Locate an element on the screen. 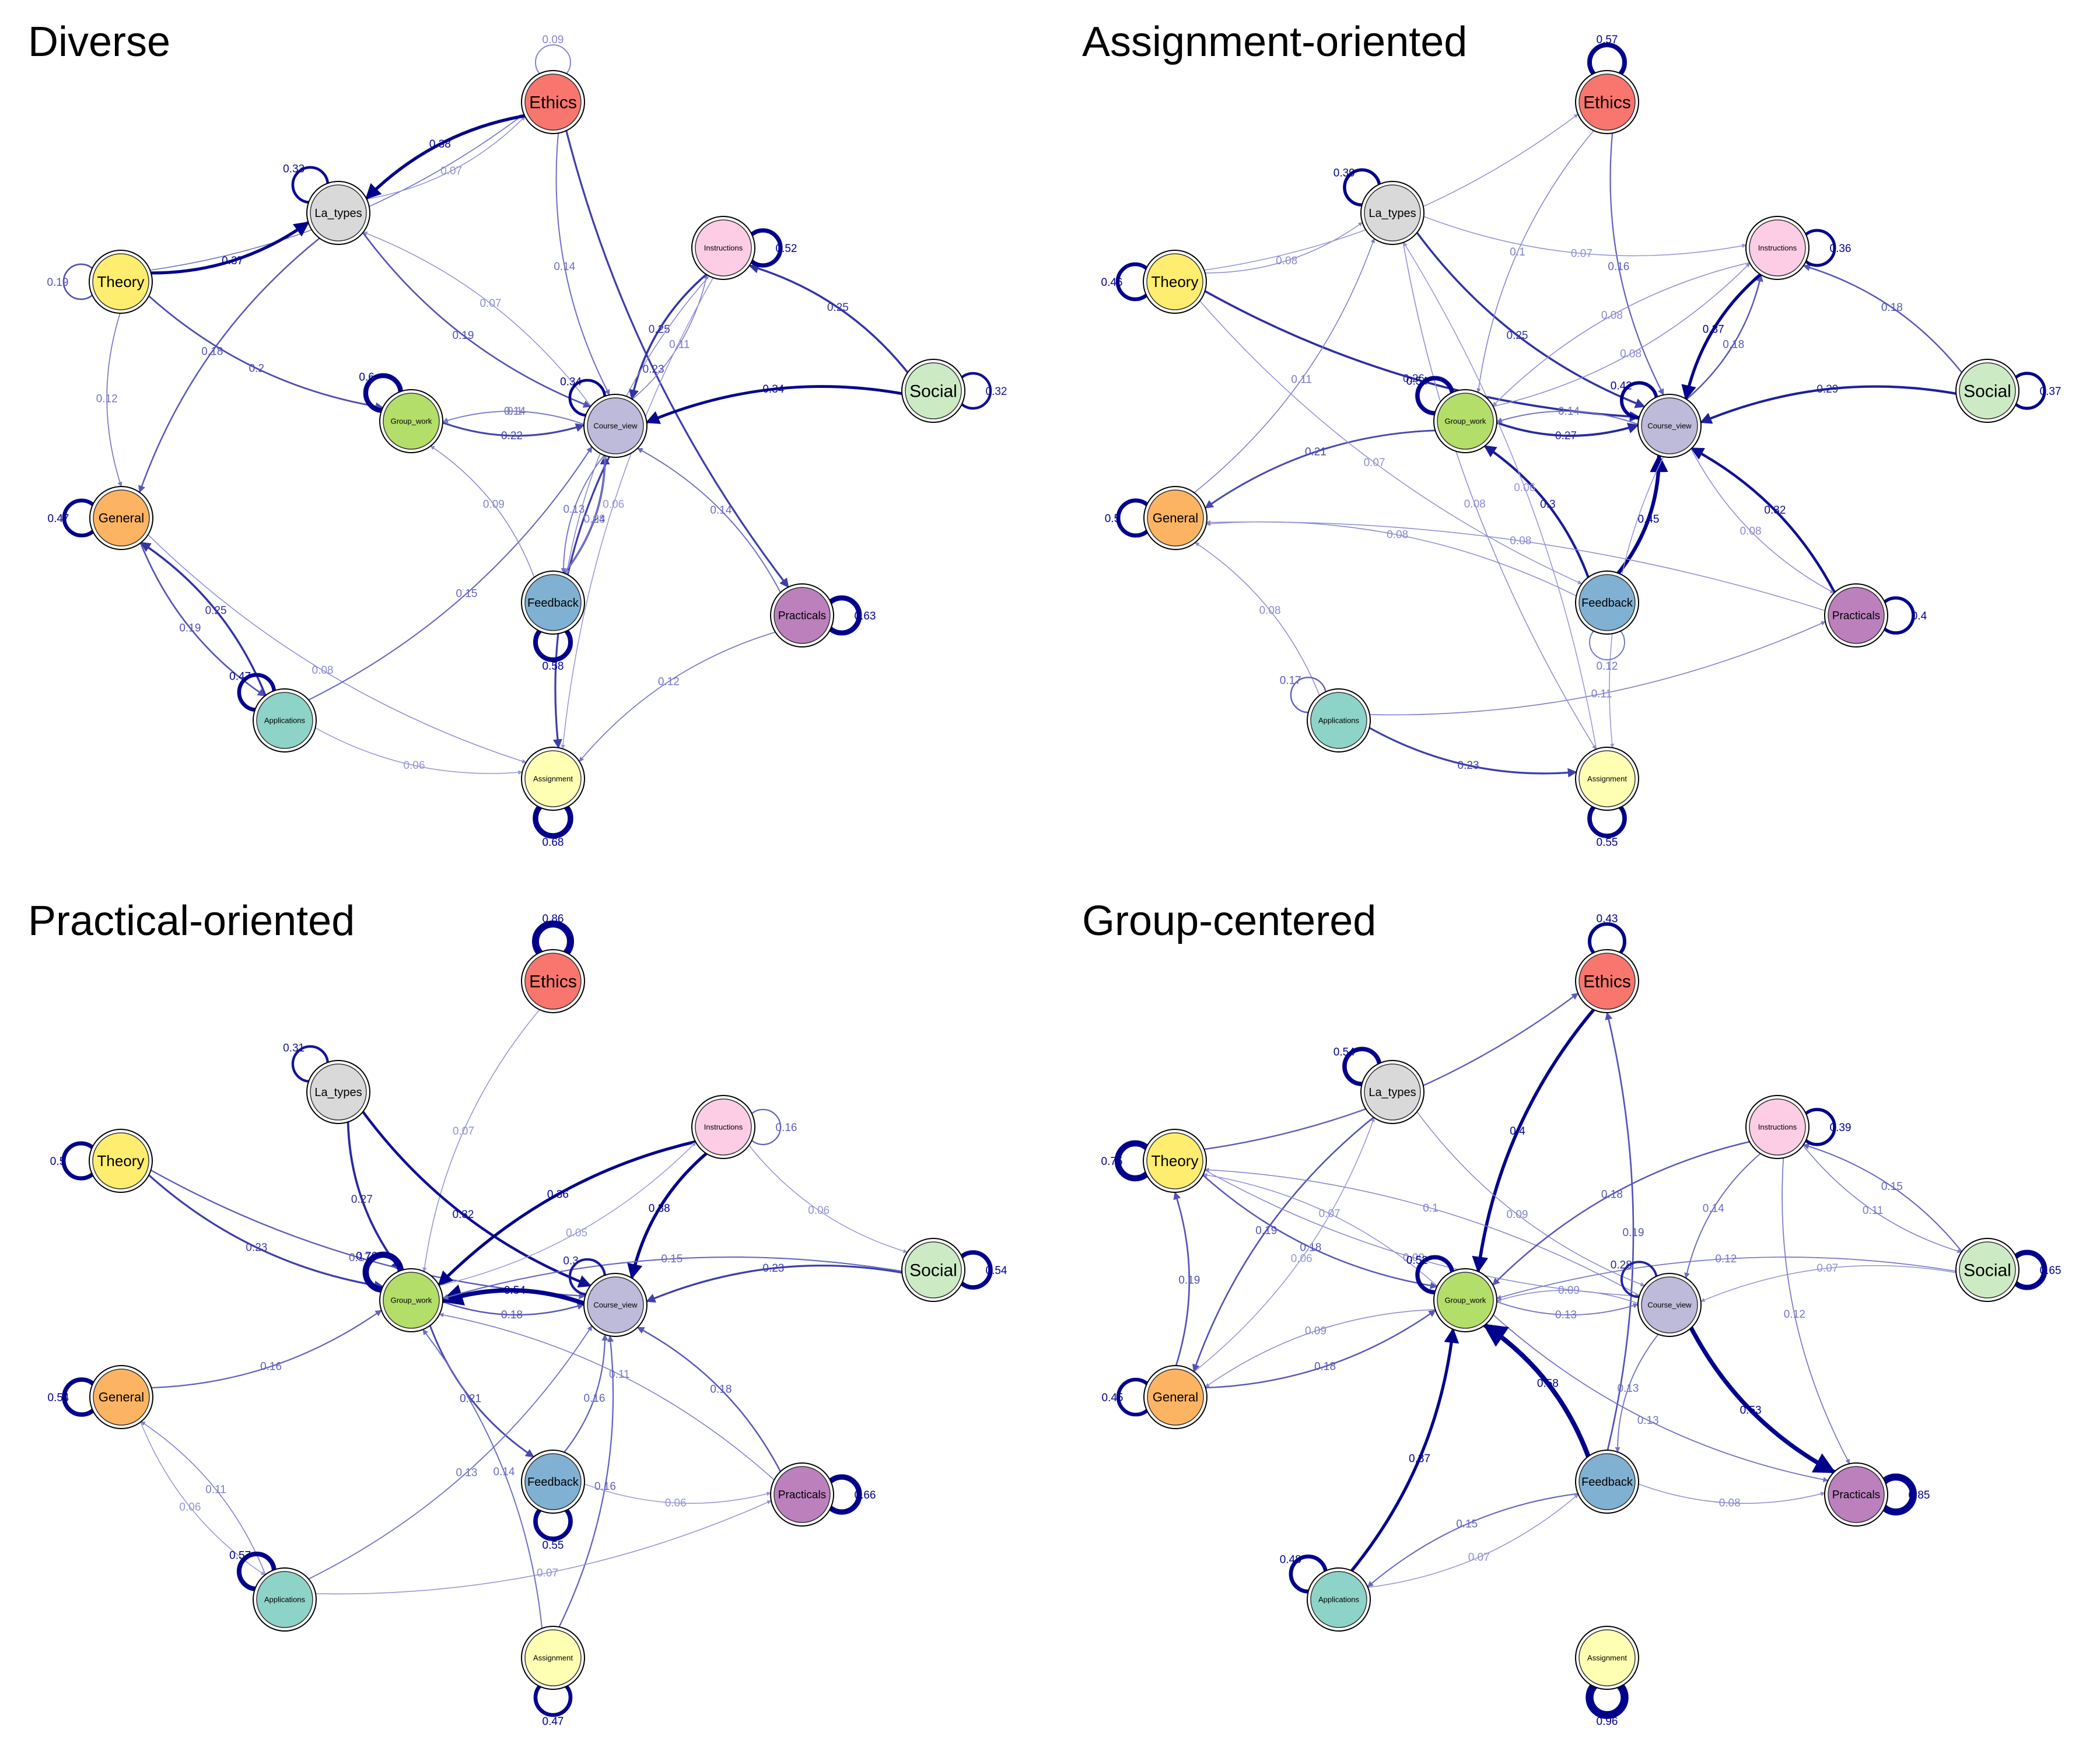 The width and height of the screenshot is (2100, 1750). edge-la-types-to-general is located at coordinates (1284, 1244).